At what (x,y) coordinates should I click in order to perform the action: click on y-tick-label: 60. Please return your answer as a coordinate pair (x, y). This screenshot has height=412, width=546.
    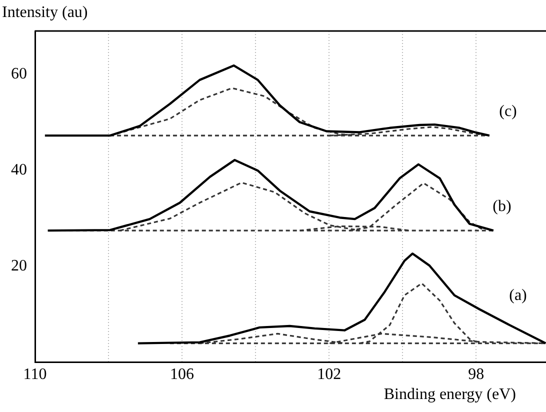
    Looking at the image, I should click on (19, 73).